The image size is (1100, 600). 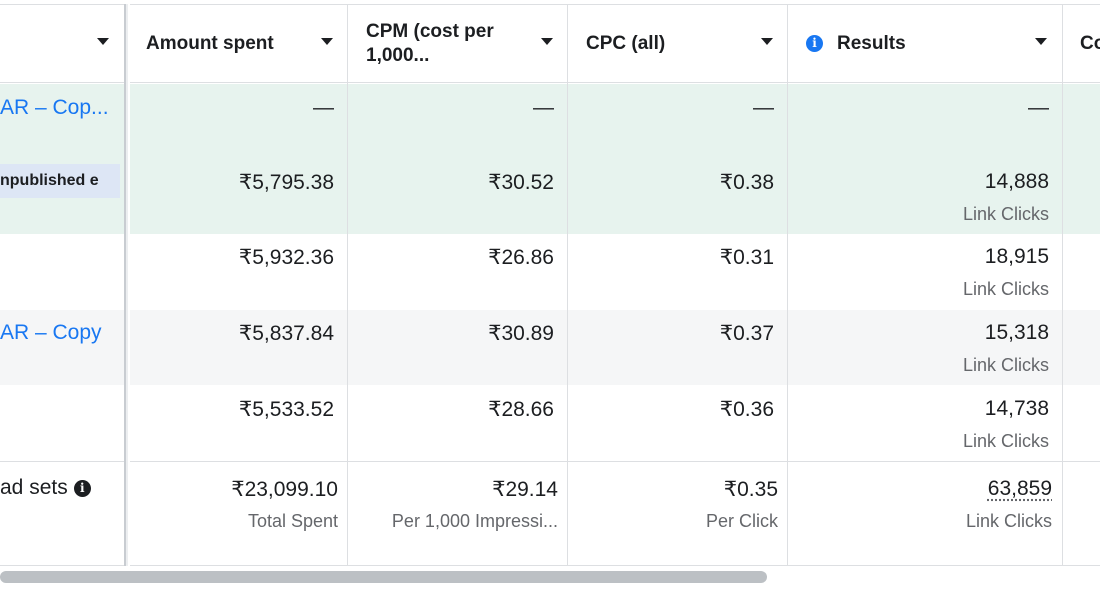 What do you see at coordinates (60, 181) in the screenshot?
I see `unpublished-edits-badge: npublished e` at bounding box center [60, 181].